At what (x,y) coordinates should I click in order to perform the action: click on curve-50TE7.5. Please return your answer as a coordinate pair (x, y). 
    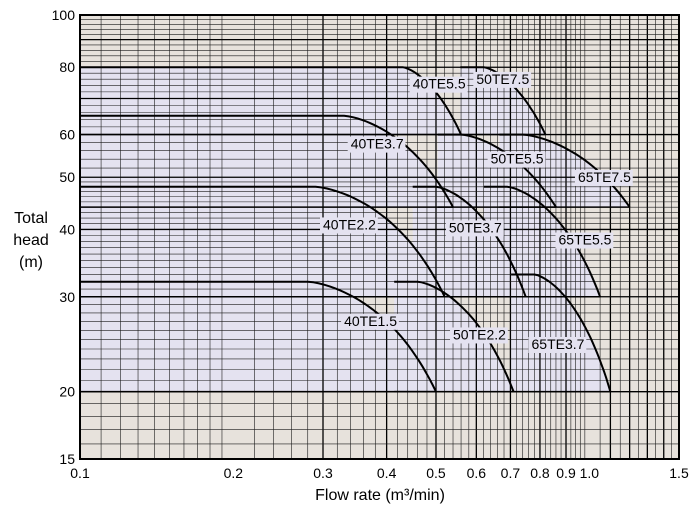
    Looking at the image, I should click on (503, 101).